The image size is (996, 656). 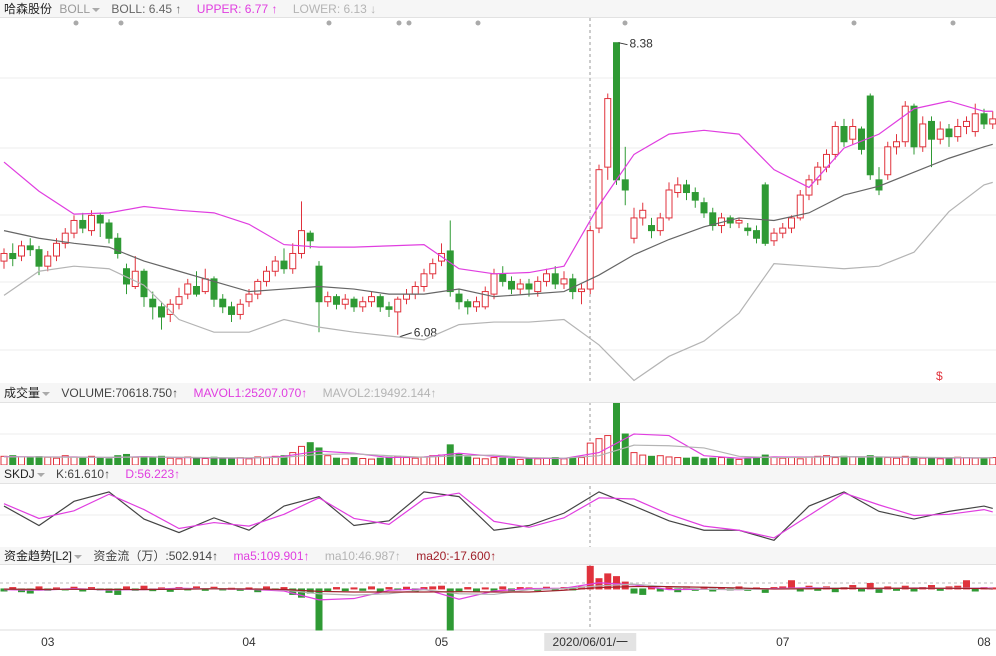 What do you see at coordinates (120, 393) in the screenshot?
I see `legend-entry: VOLUME:70618.750↑` at bounding box center [120, 393].